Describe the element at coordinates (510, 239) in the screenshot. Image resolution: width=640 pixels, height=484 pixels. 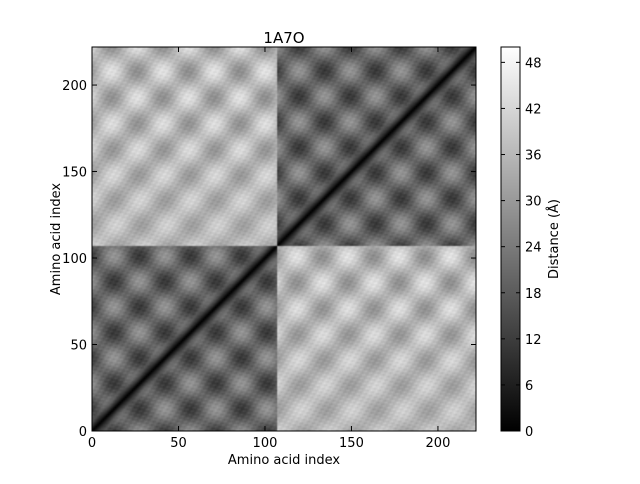
I see `colorbar-gradient` at that location.